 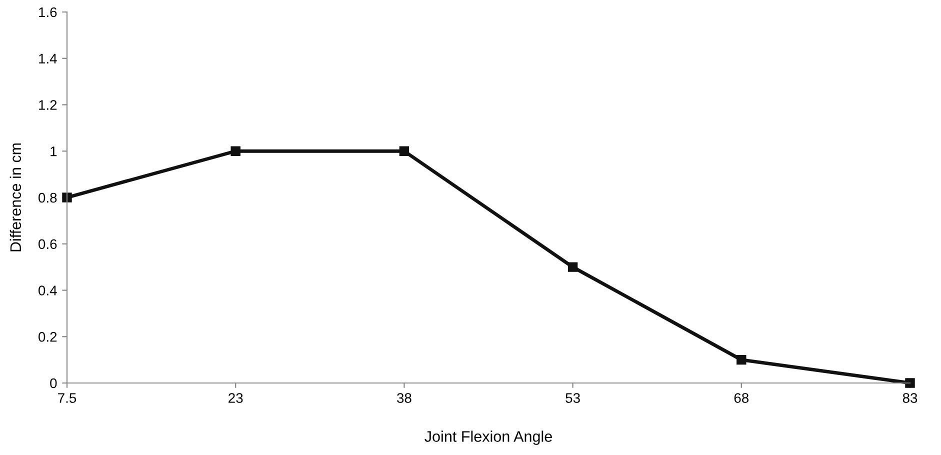 What do you see at coordinates (910, 398) in the screenshot?
I see `x-tick-label: 83` at bounding box center [910, 398].